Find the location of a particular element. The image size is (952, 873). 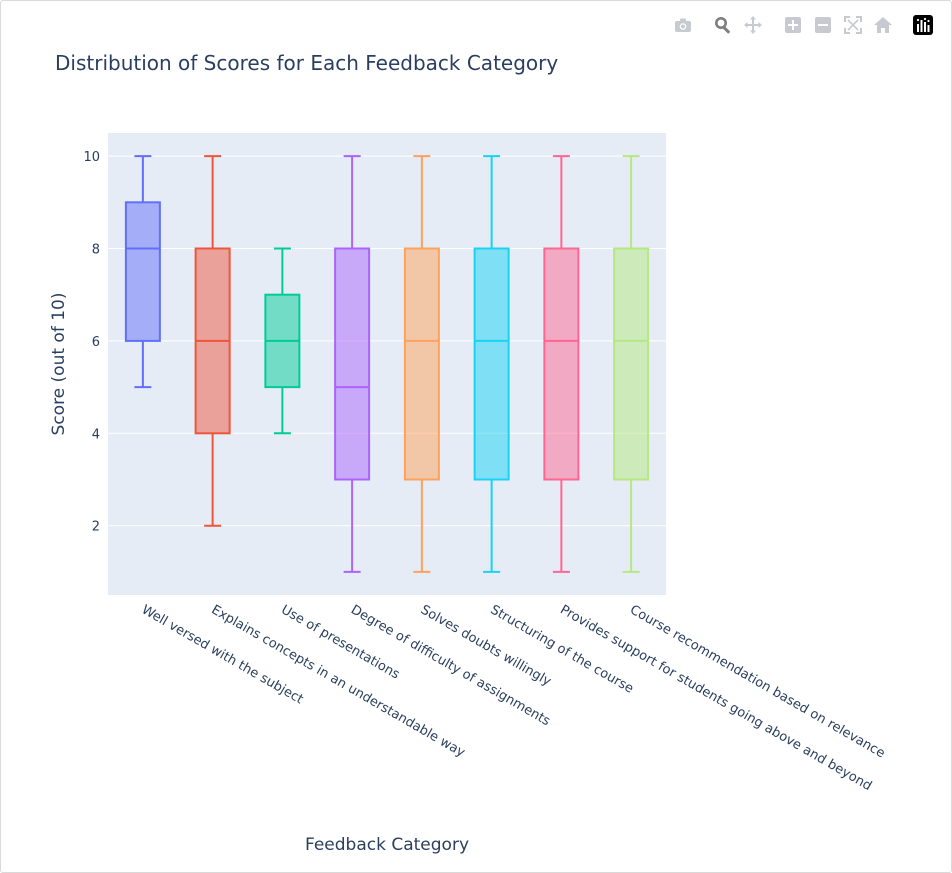

zoom-out-button is located at coordinates (823, 25).